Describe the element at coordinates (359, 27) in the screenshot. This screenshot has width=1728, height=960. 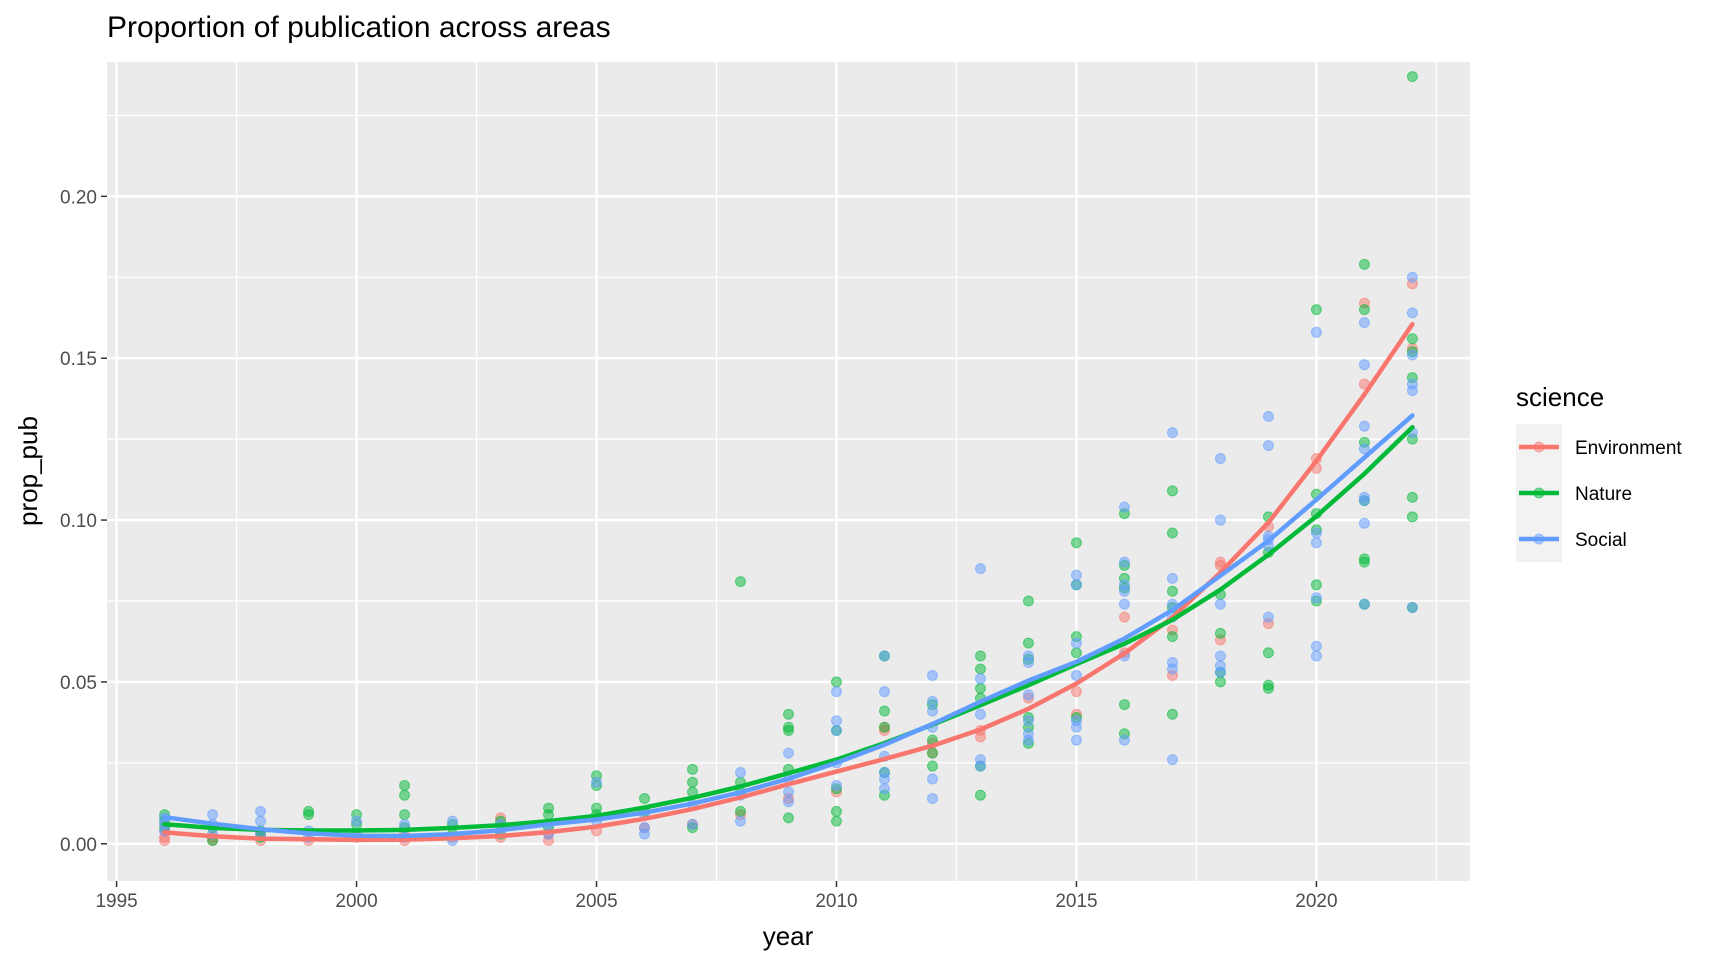
I see `chart-title: Proportion of publication across areas` at that location.